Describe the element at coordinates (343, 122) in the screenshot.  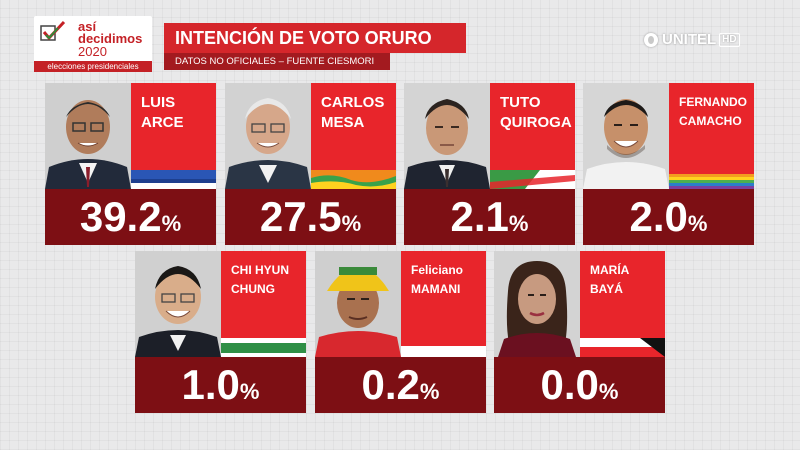
I see `candidate-last-name: MESA` at that location.